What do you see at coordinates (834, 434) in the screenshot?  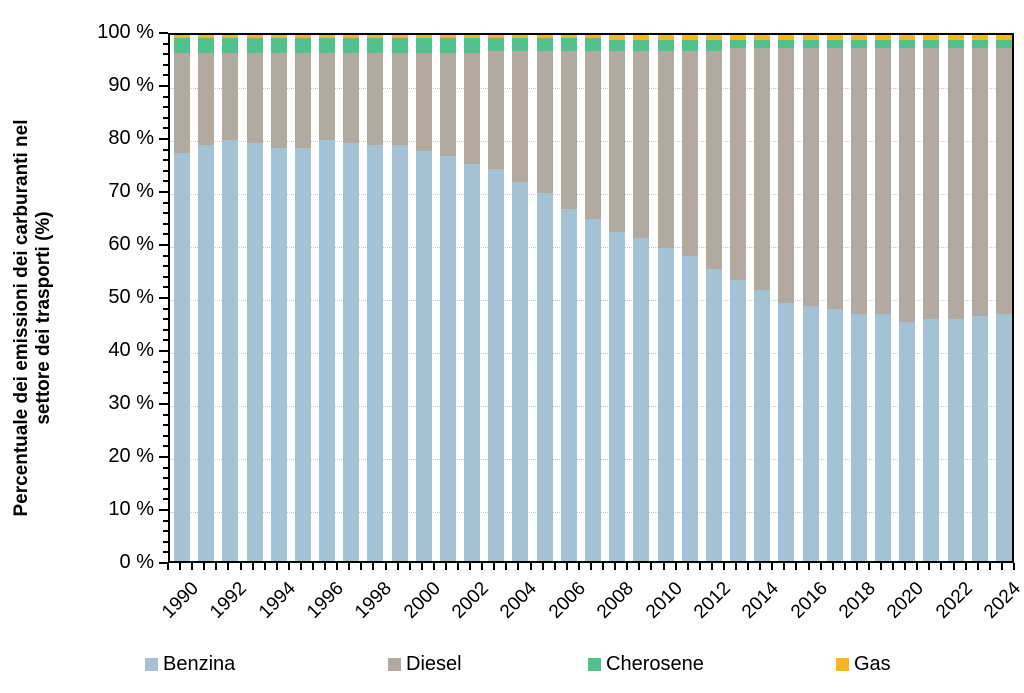 I see `bar-2017-benzina-segment` at bounding box center [834, 434].